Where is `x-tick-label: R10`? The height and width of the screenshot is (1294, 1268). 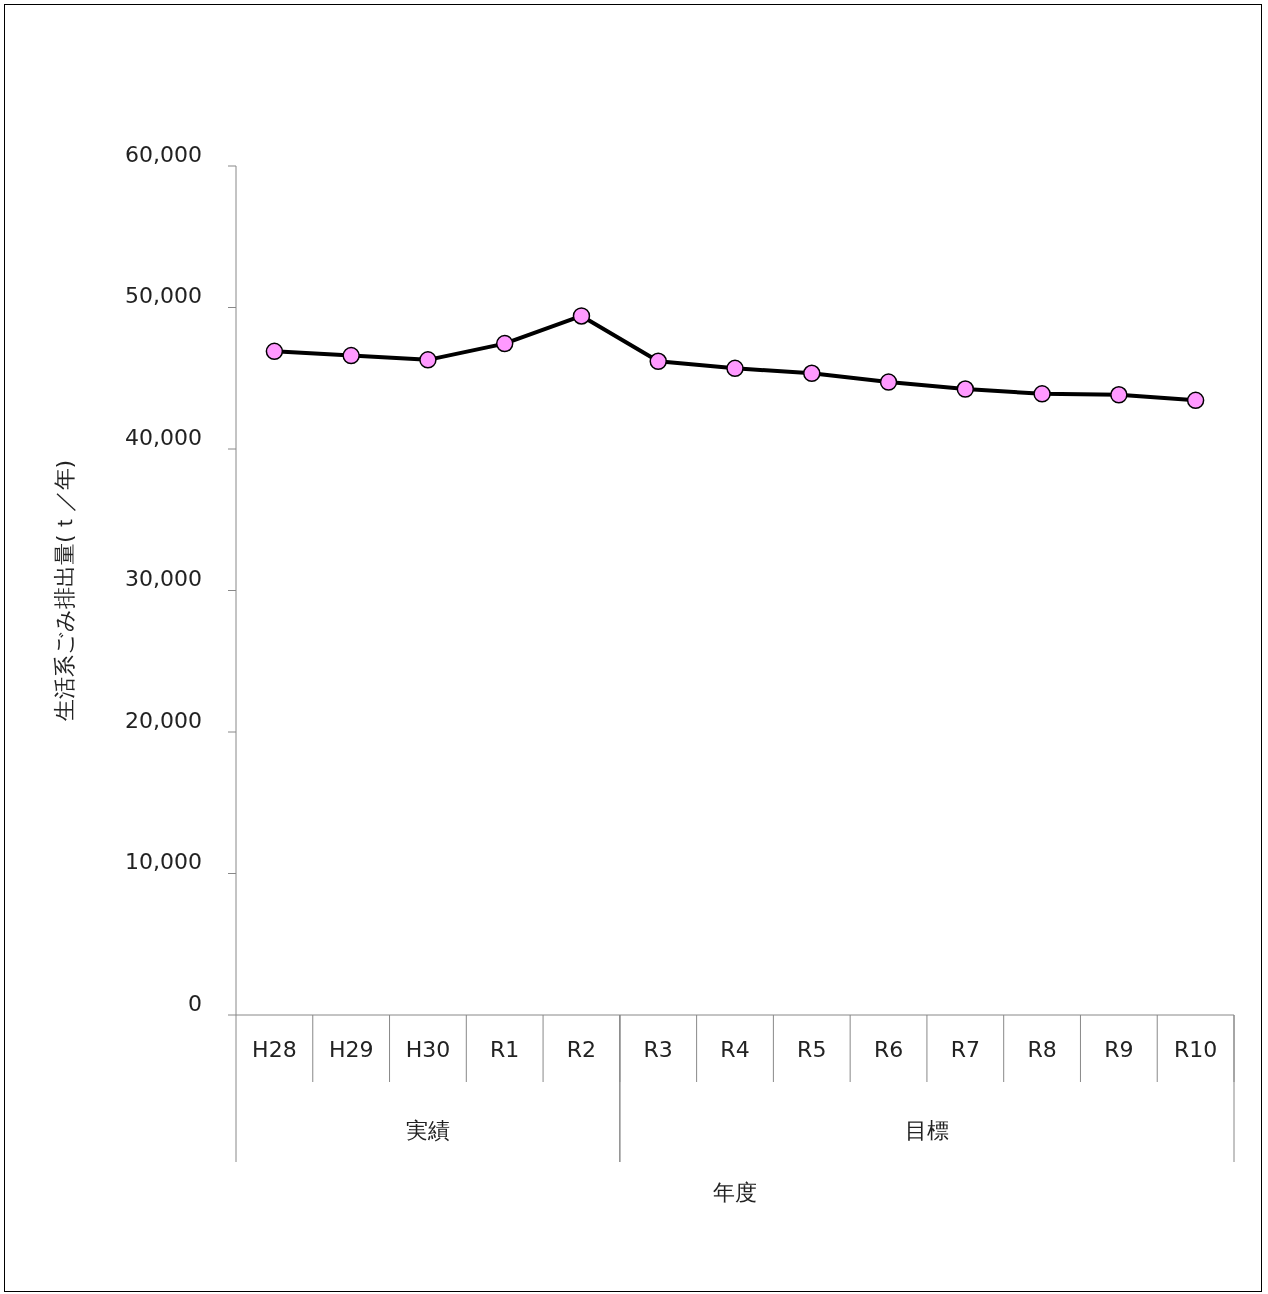
x-tick-label: R10 is located at coordinates (1195, 1049).